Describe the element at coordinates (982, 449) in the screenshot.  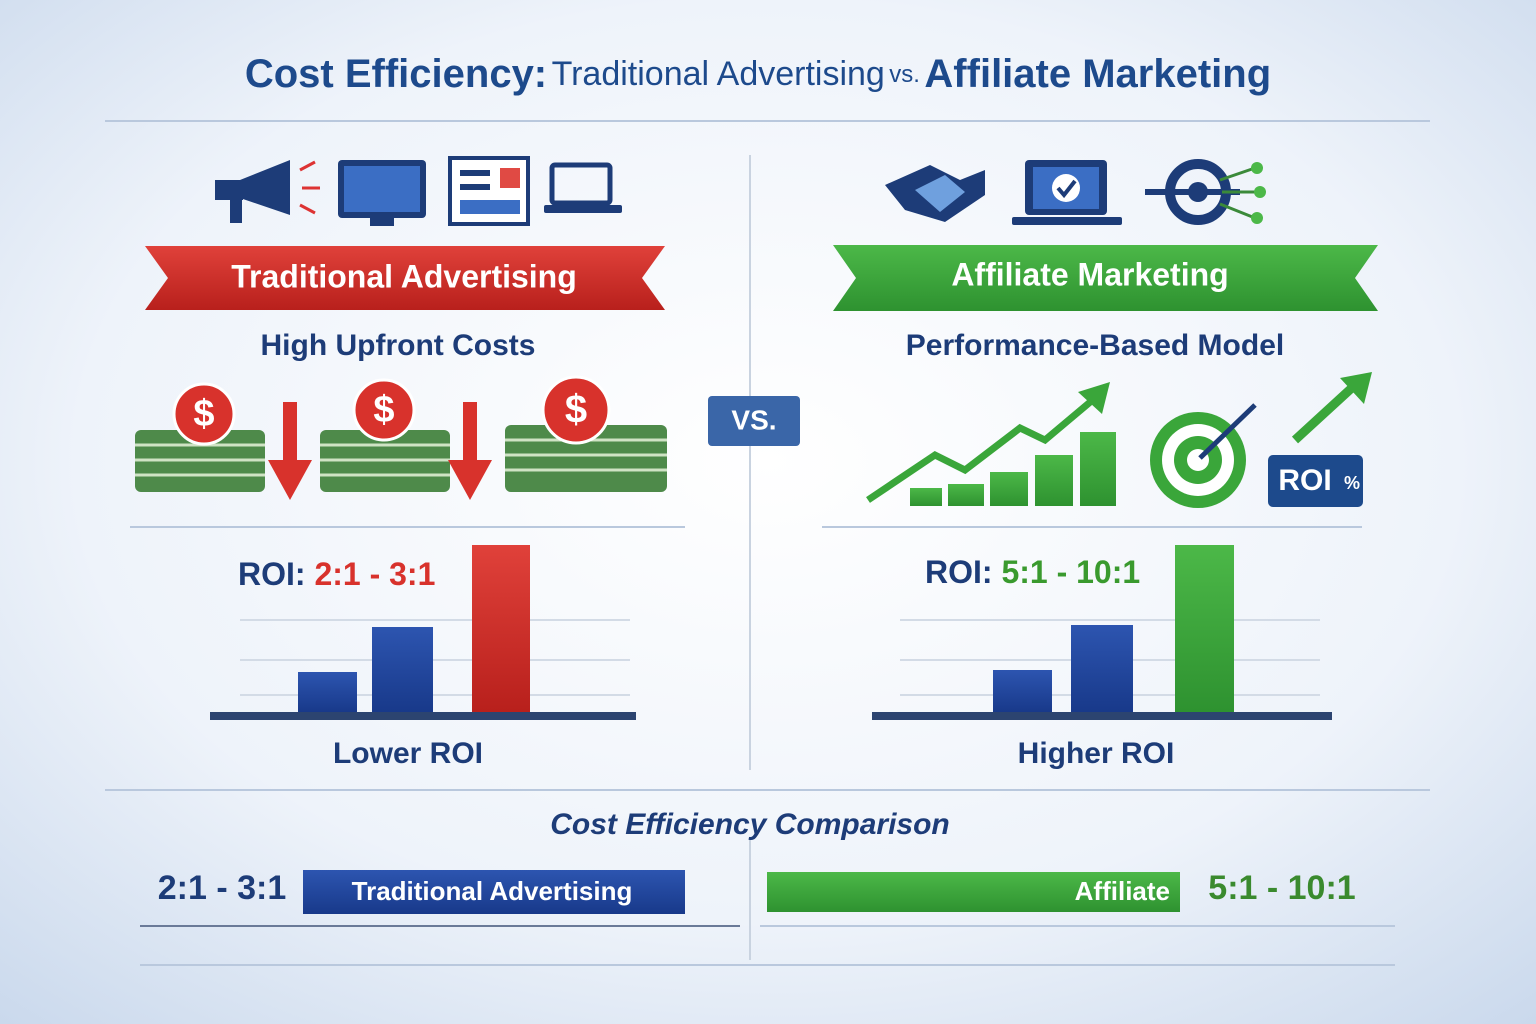
I see `growth-line` at that location.